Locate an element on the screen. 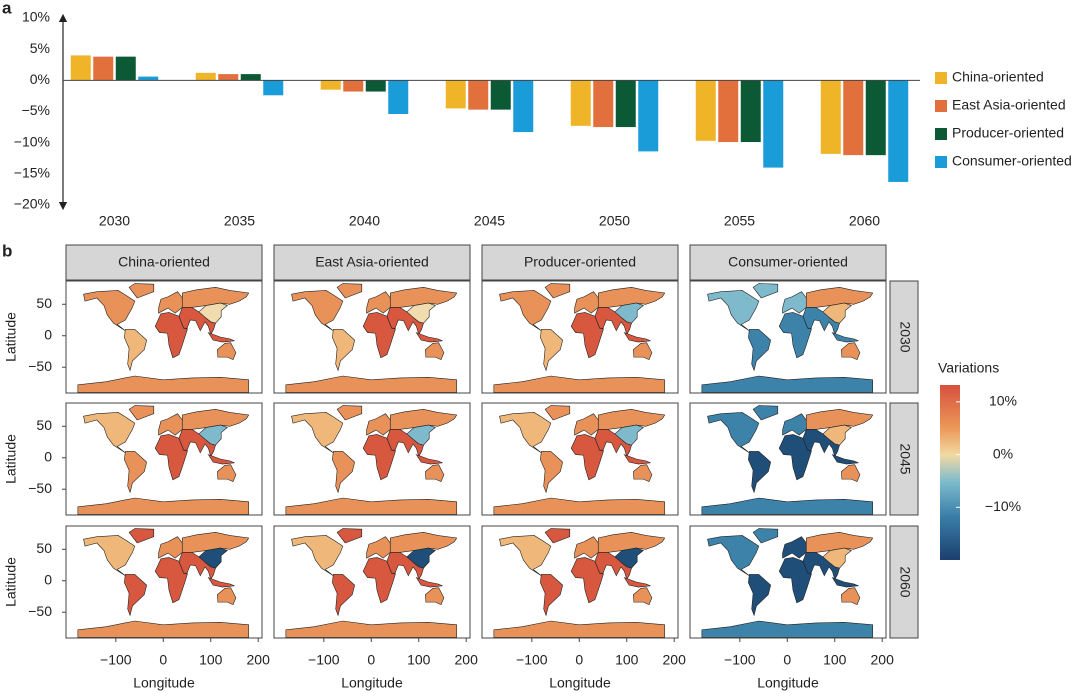  legend-label: Producer-oriented is located at coordinates (1008, 133).